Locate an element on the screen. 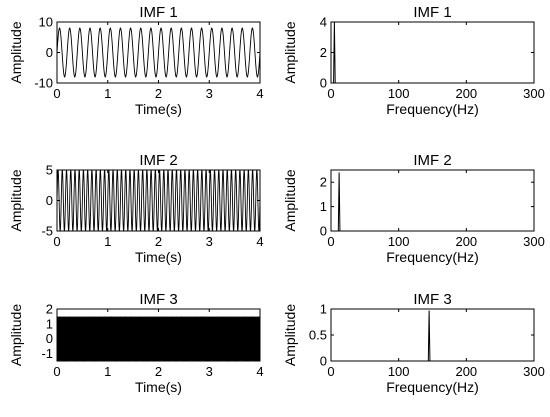 The image size is (550, 417). y-tick-label: 0.5 is located at coordinates (318, 335).